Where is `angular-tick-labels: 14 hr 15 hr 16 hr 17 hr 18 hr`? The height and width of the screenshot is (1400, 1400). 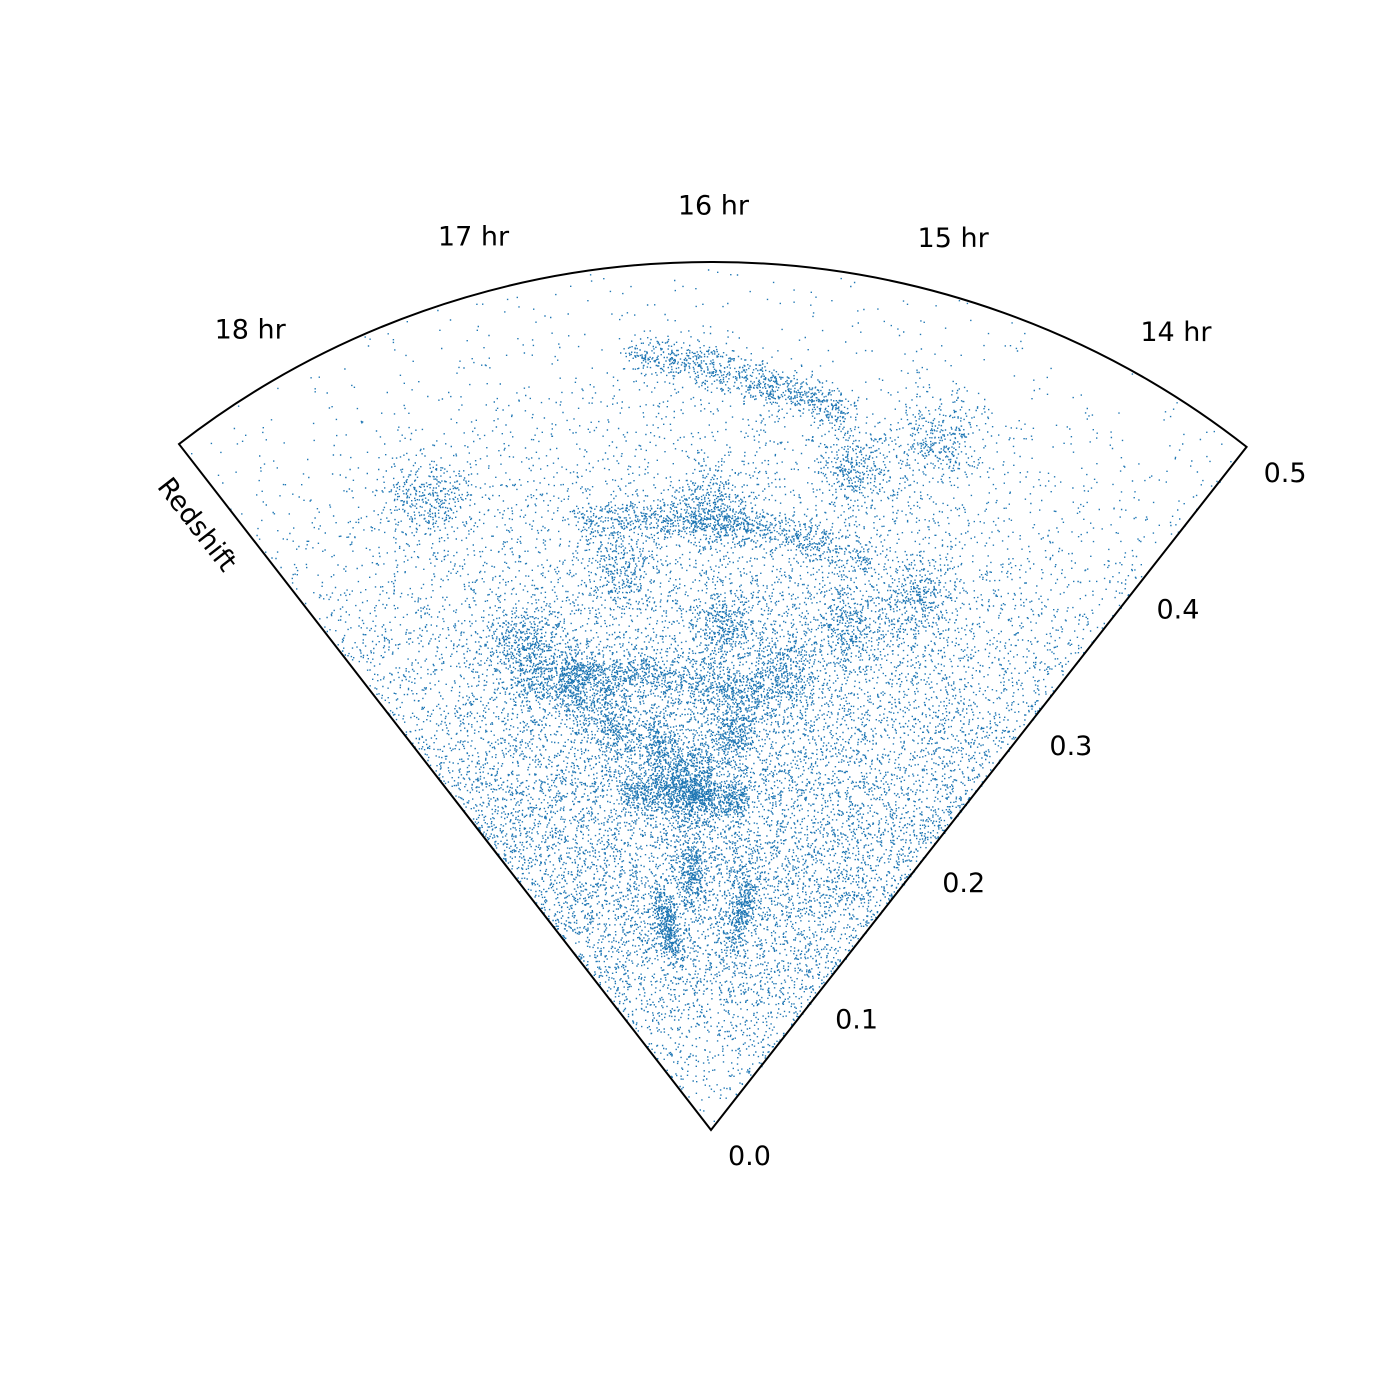
angular-tick-labels: 14 hr 15 hr 16 hr 17 hr 18 hr is located at coordinates (714, 269).